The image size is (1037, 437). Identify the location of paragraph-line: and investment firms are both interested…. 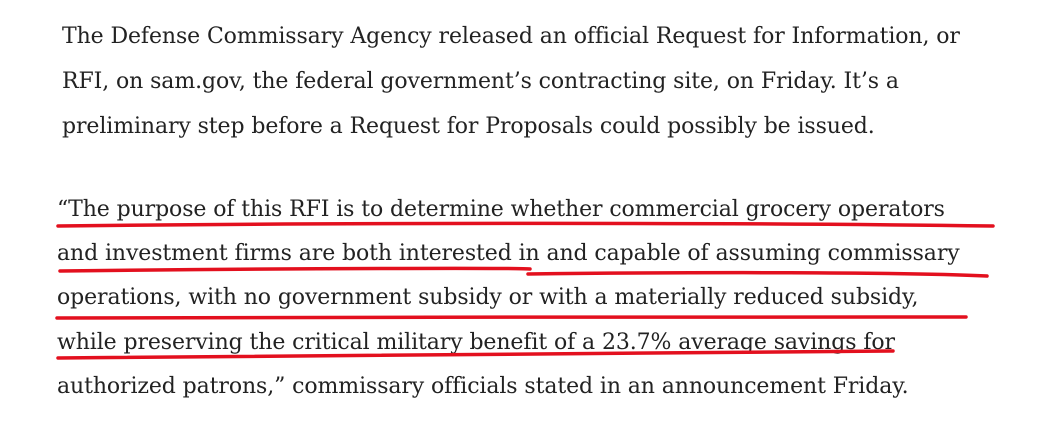
(508, 253).